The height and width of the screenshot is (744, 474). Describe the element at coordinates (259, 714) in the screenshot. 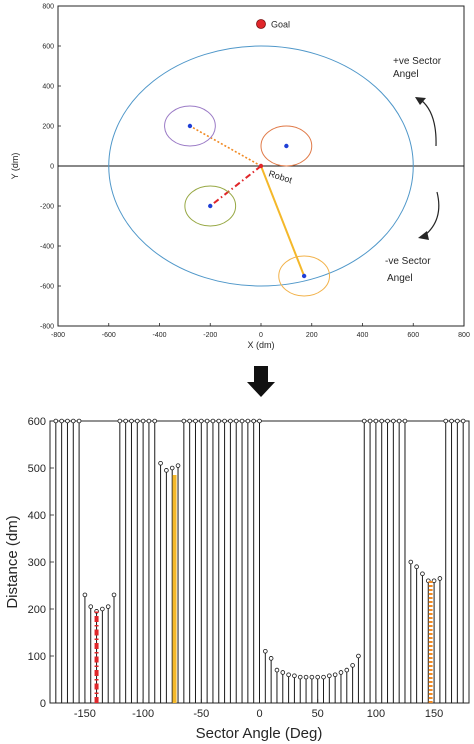

I see `sector-x-tick-label: 0` at that location.